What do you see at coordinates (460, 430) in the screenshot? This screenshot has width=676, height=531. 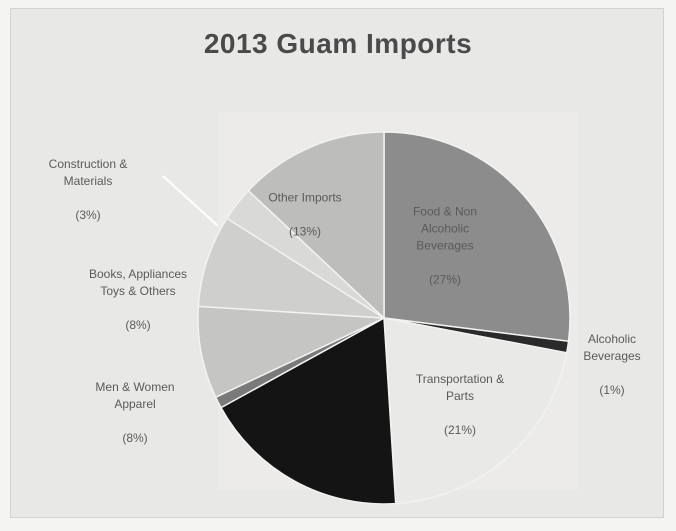 I see `label-transport-pct: (21%)` at bounding box center [460, 430].